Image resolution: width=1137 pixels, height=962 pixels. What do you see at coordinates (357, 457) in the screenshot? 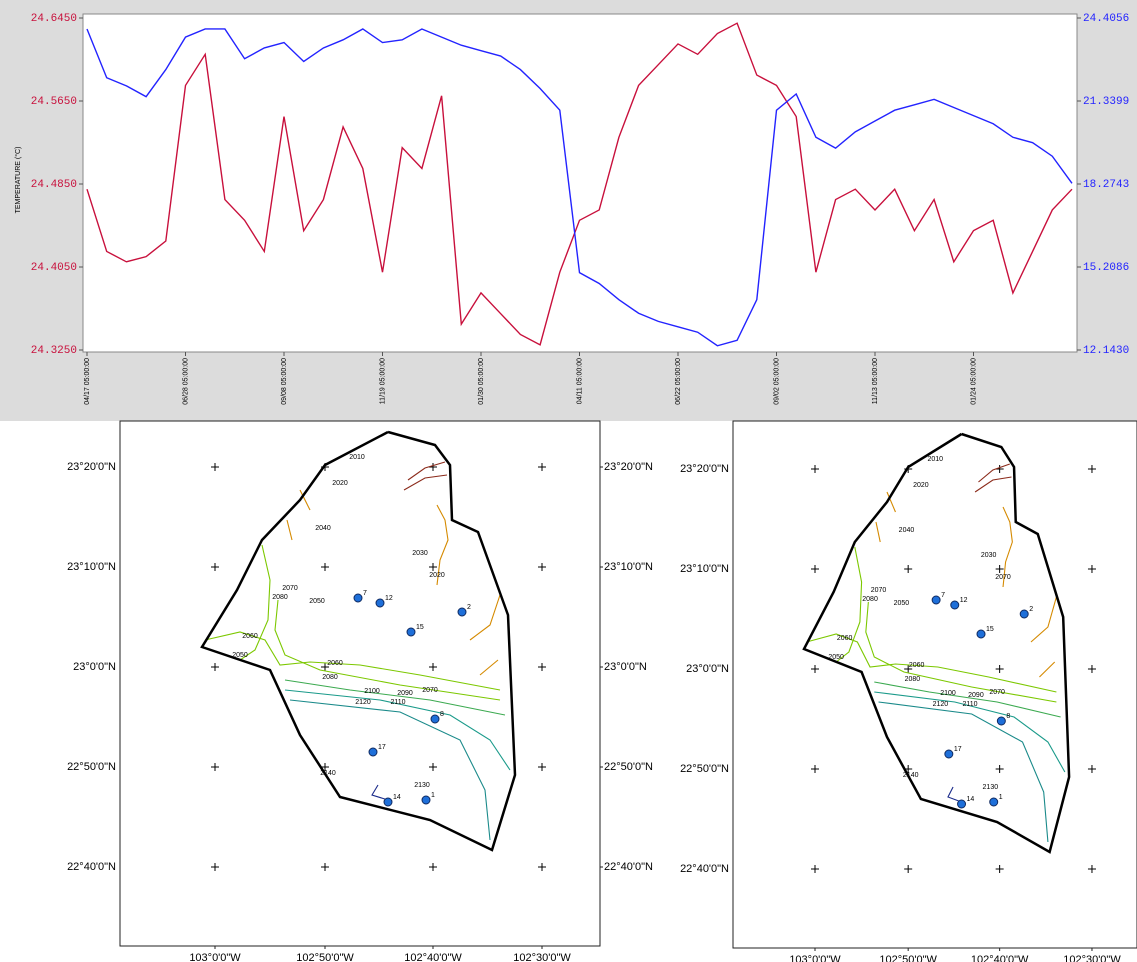
I see `contour-label: 2010` at bounding box center [357, 457].